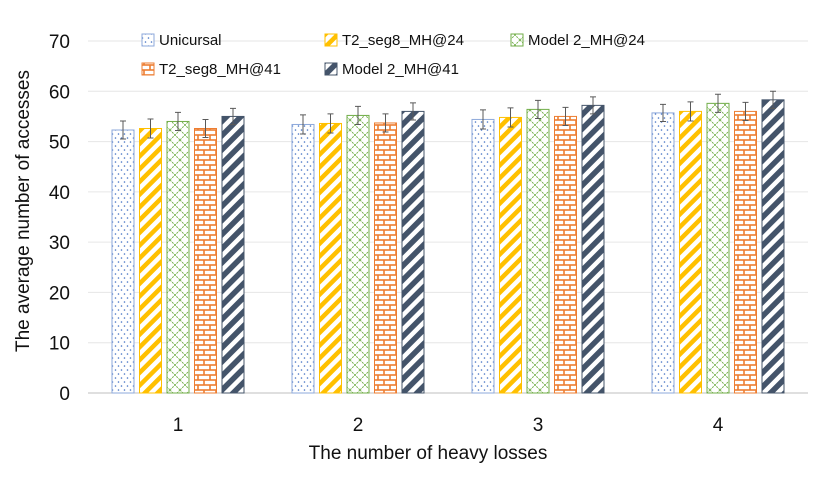 The image size is (830, 484). I want to click on x-tick-label: 4, so click(718, 425).